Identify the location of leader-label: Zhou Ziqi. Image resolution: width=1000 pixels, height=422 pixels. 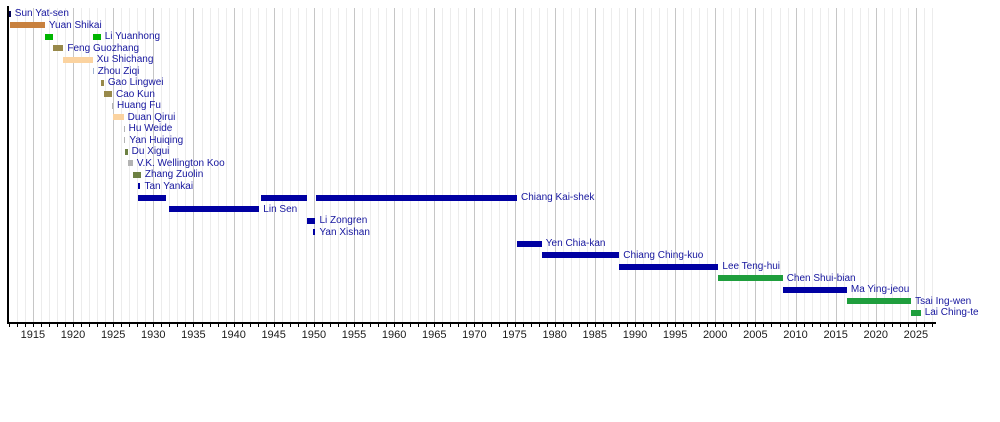
(118, 71).